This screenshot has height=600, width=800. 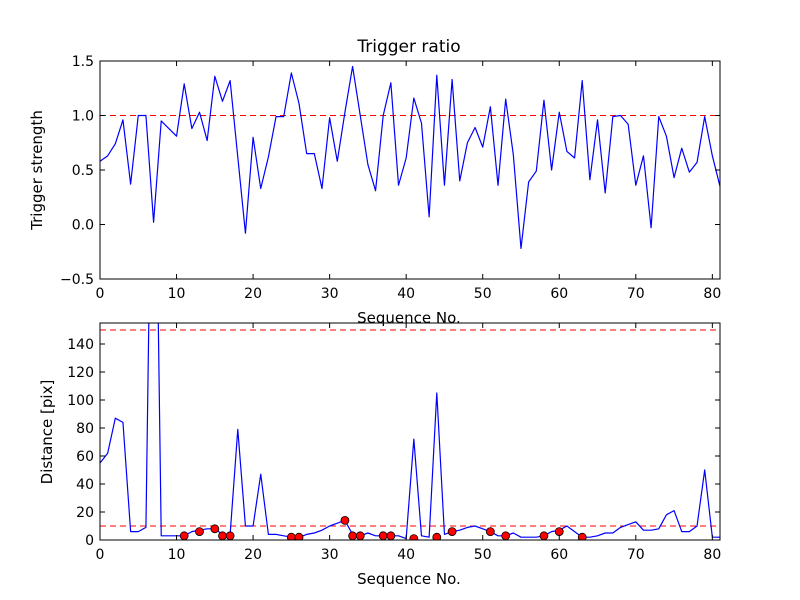 I want to click on y-tick-label: 100, so click(x=80, y=401).